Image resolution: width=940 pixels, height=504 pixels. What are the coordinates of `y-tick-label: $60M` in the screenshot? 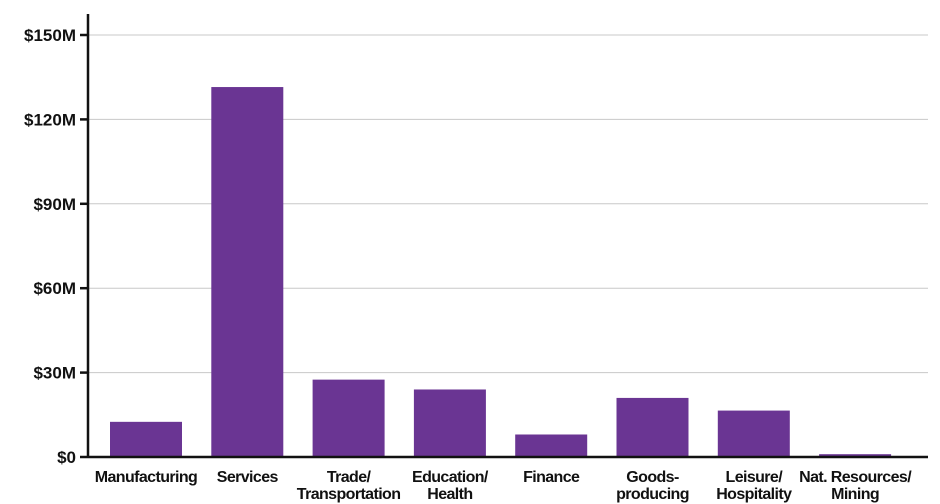 It's located at (54, 288).